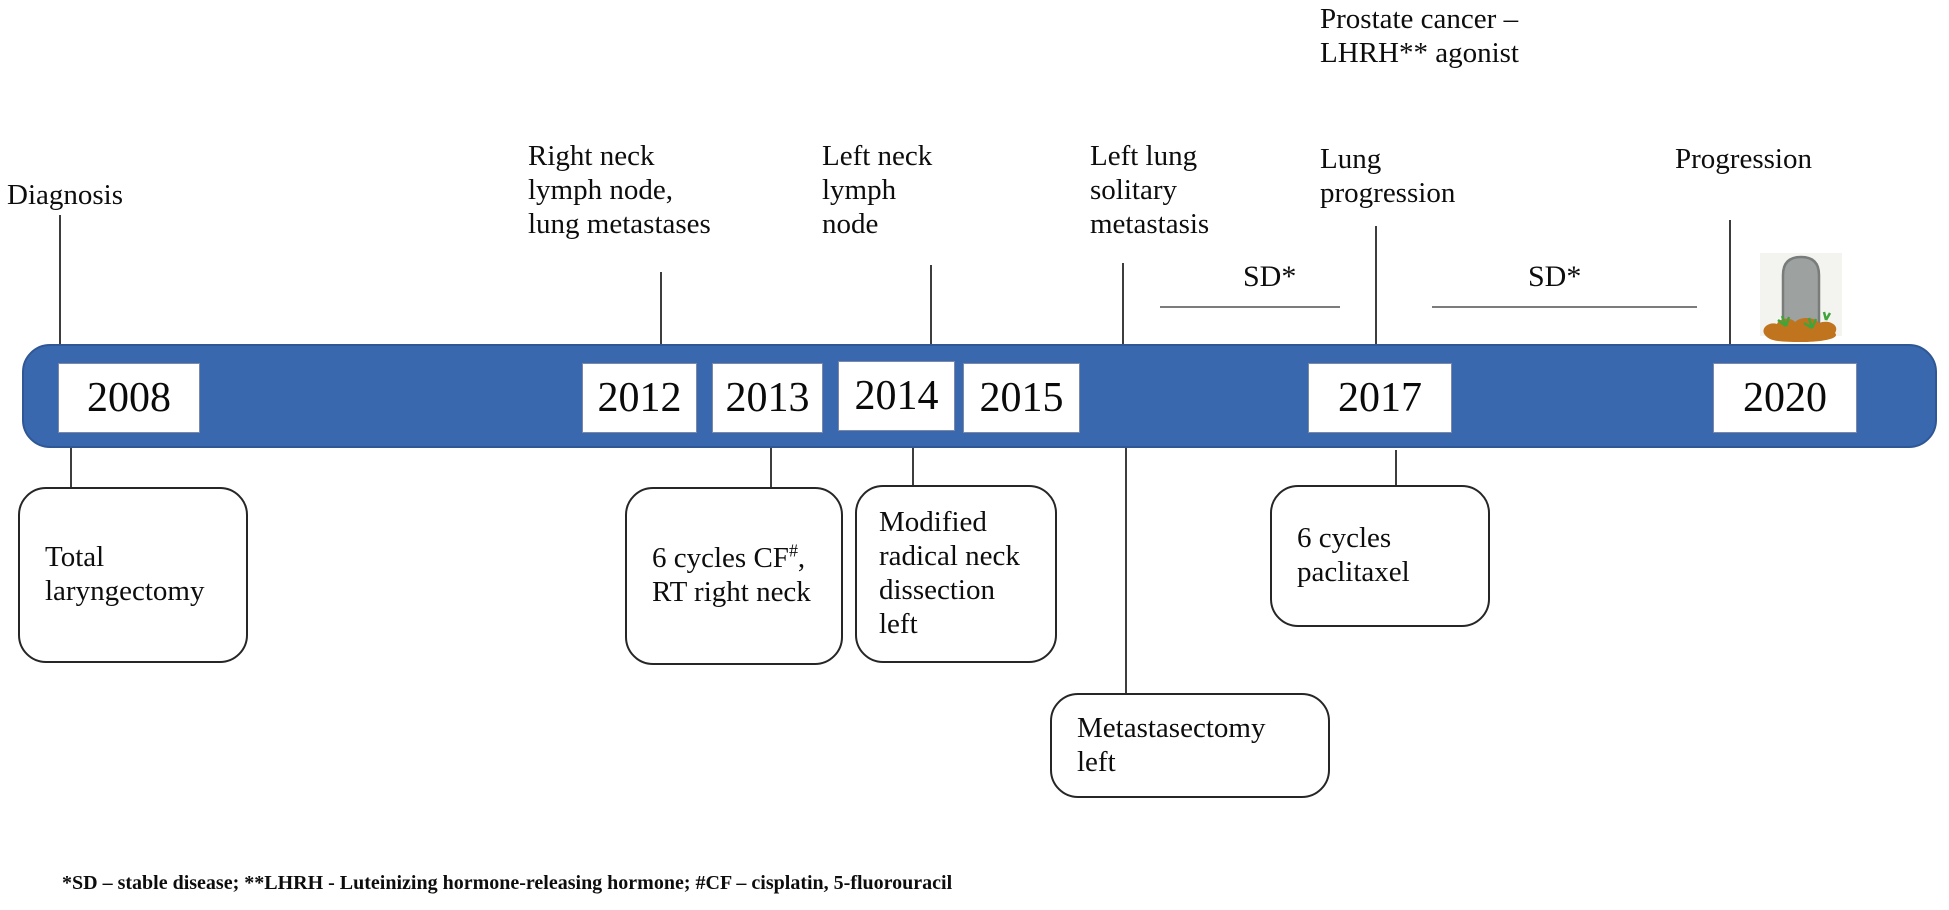  Describe the element at coordinates (1801, 295) in the screenshot. I see `tombstone-grave-icon` at that location.